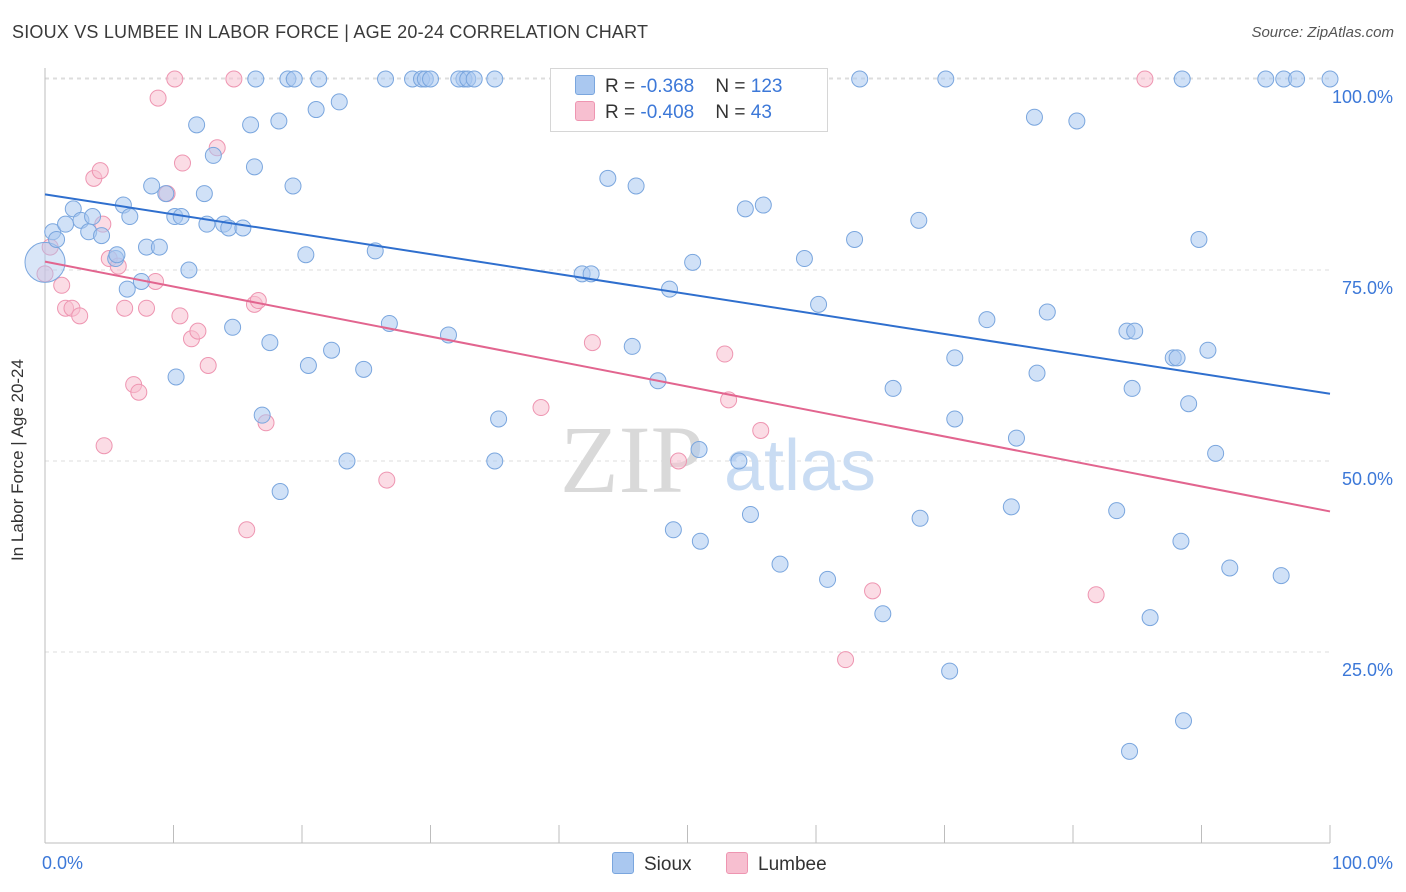 The image size is (1406, 892). I want to click on sioux-n-label: N =, so click(733, 86).